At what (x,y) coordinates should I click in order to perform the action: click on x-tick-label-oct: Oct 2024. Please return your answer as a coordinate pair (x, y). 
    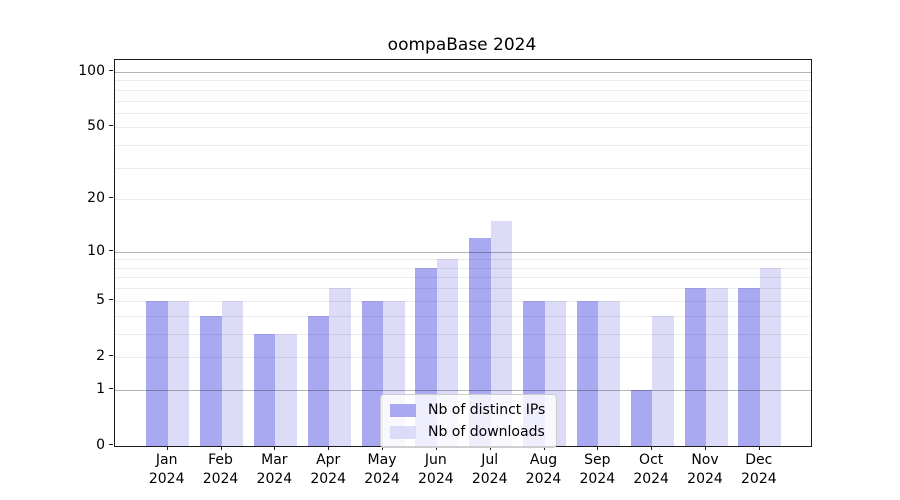
    Looking at the image, I should click on (651, 469).